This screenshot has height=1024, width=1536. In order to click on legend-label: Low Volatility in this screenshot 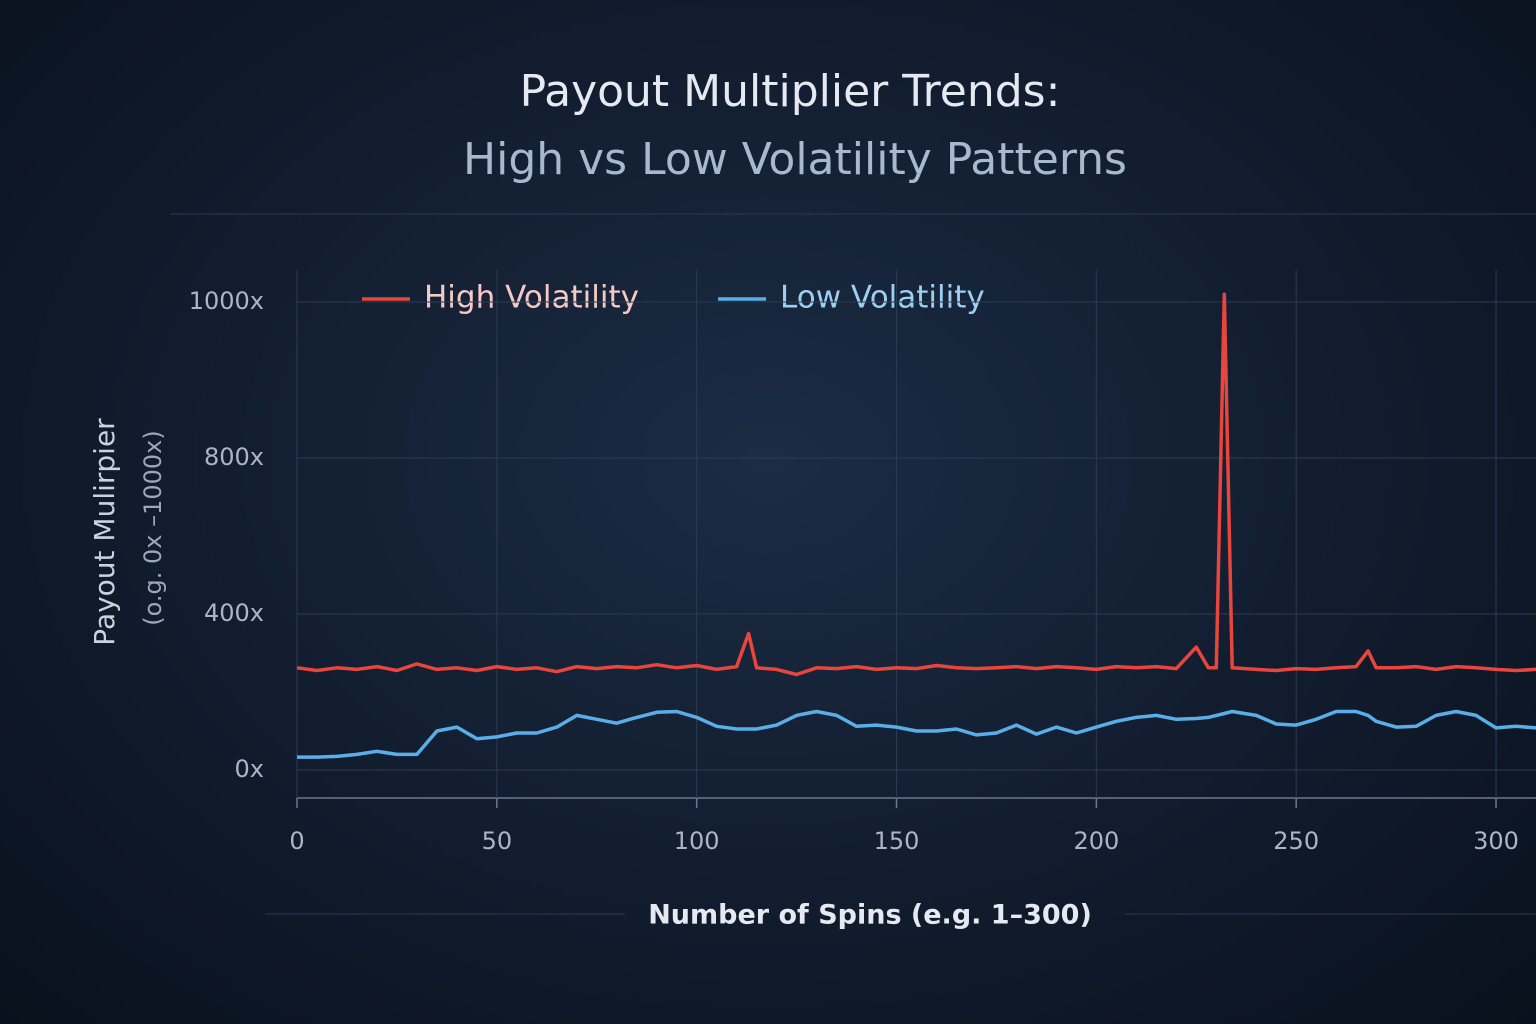, I will do `click(882, 298)`.